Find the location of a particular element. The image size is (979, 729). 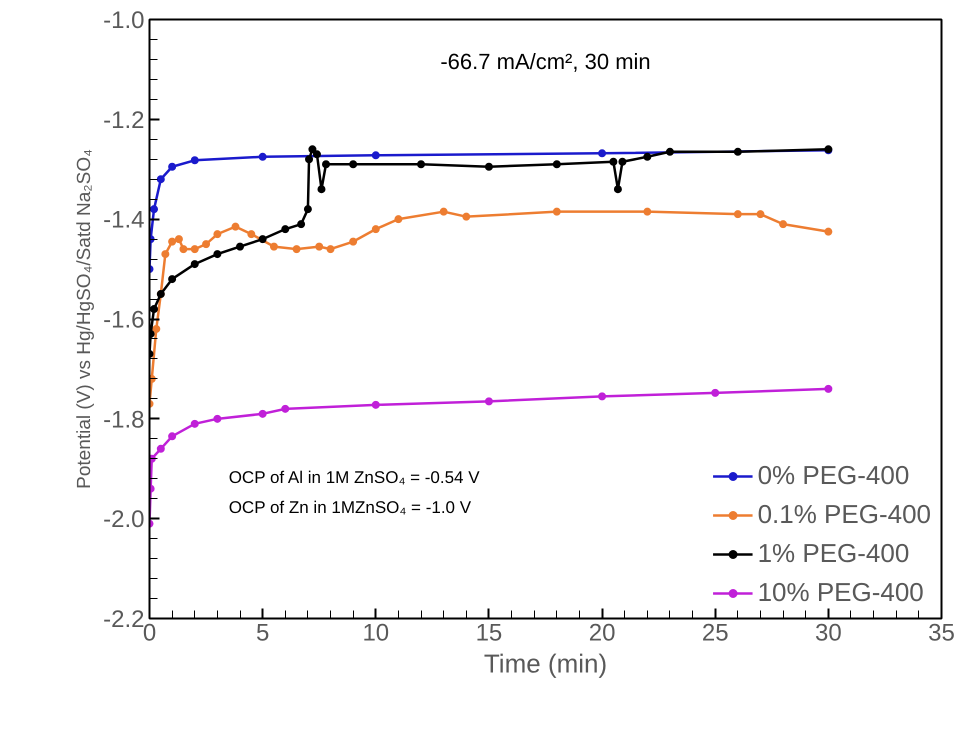

annotation: OCP of Al in 1M ZnSO₄ = -0.54 V is located at coordinates (354, 478).